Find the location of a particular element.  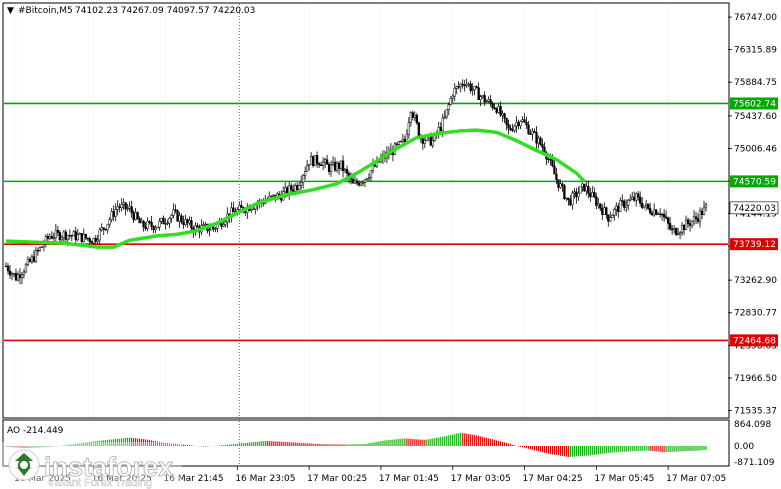

ohlc-readout: 74102.23 74267.09 74097.57 74220.03 is located at coordinates (165, 11).